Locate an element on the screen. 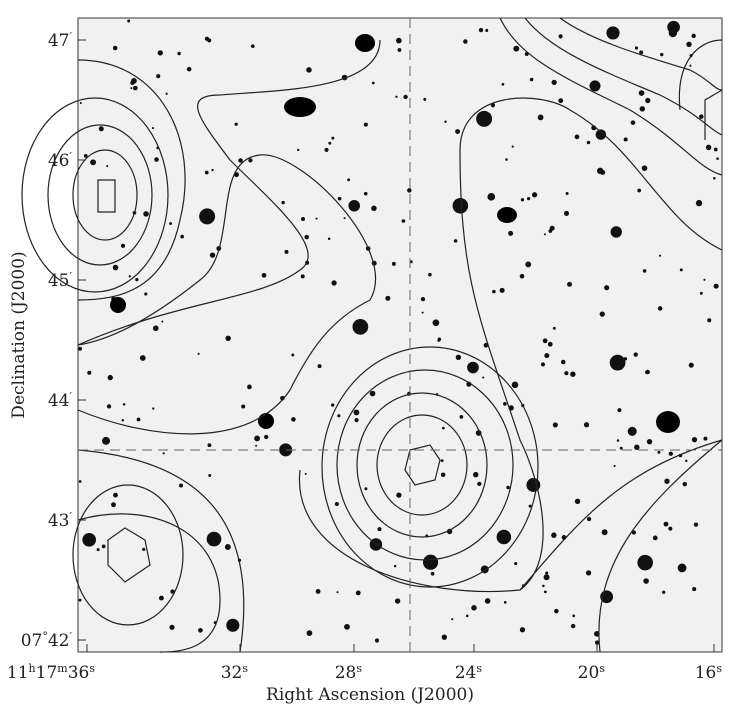 This screenshot has height=719, width=731. tick-text-part: 42 is located at coordinates (59, 641).